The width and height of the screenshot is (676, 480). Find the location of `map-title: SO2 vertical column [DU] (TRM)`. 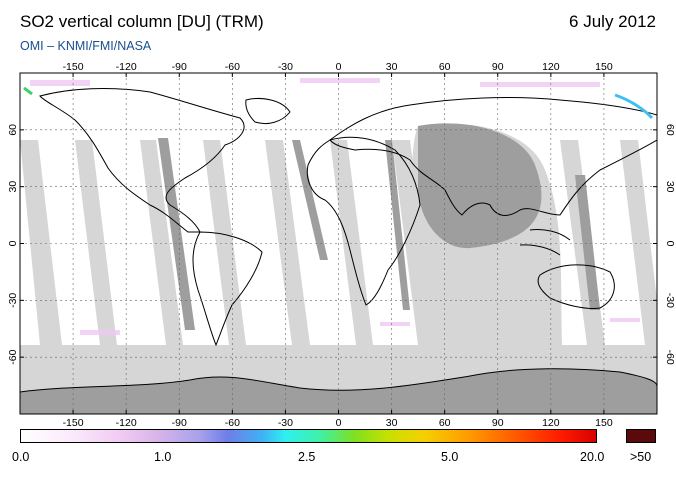

map-title: SO2 vertical column [DU] (TRM) is located at coordinates (142, 21).